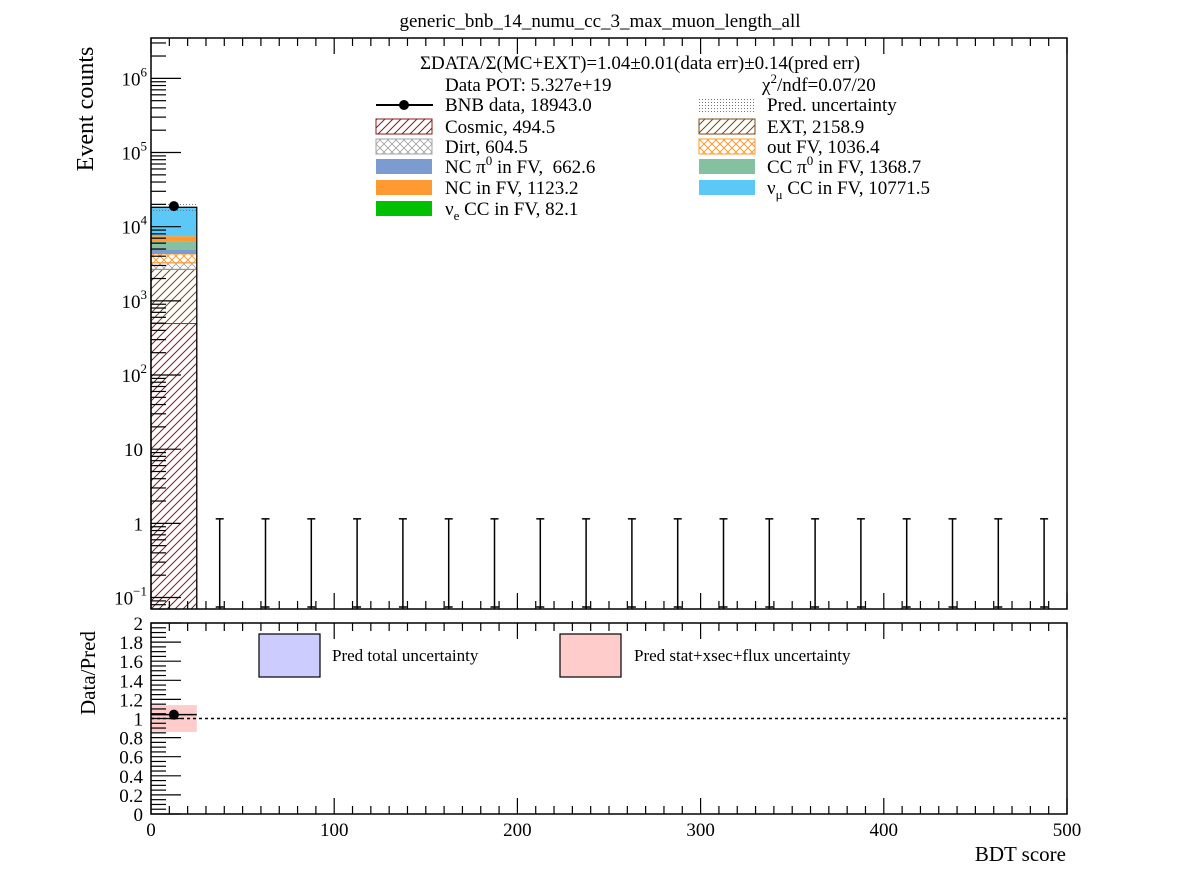 Image resolution: width=1198 pixels, height=880 pixels. I want to click on ratio-points, so click(174, 714).